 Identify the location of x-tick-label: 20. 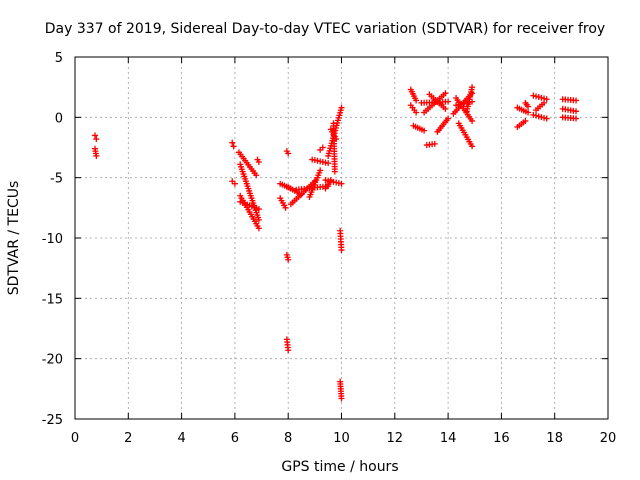
(608, 438).